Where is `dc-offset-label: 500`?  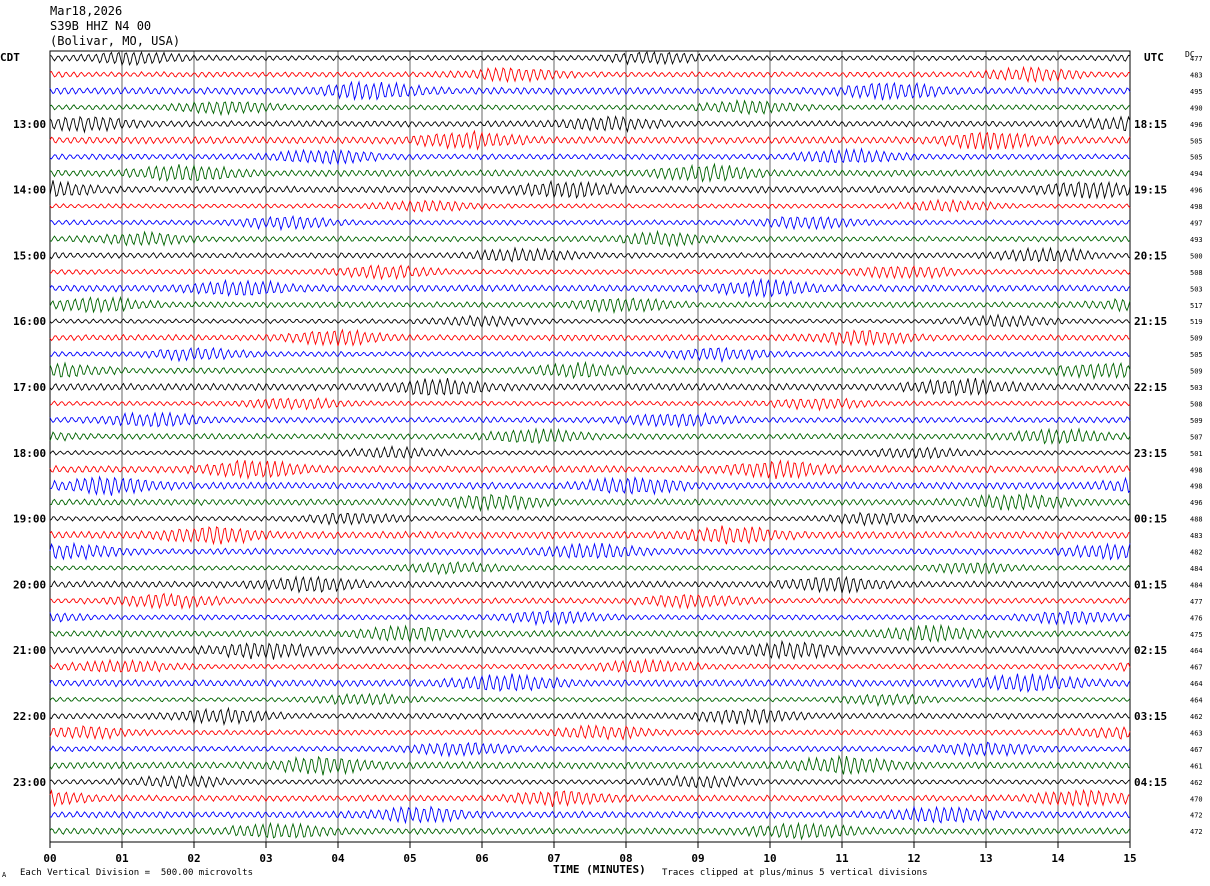
dc-offset-label: 500 is located at coordinates (1196, 256).